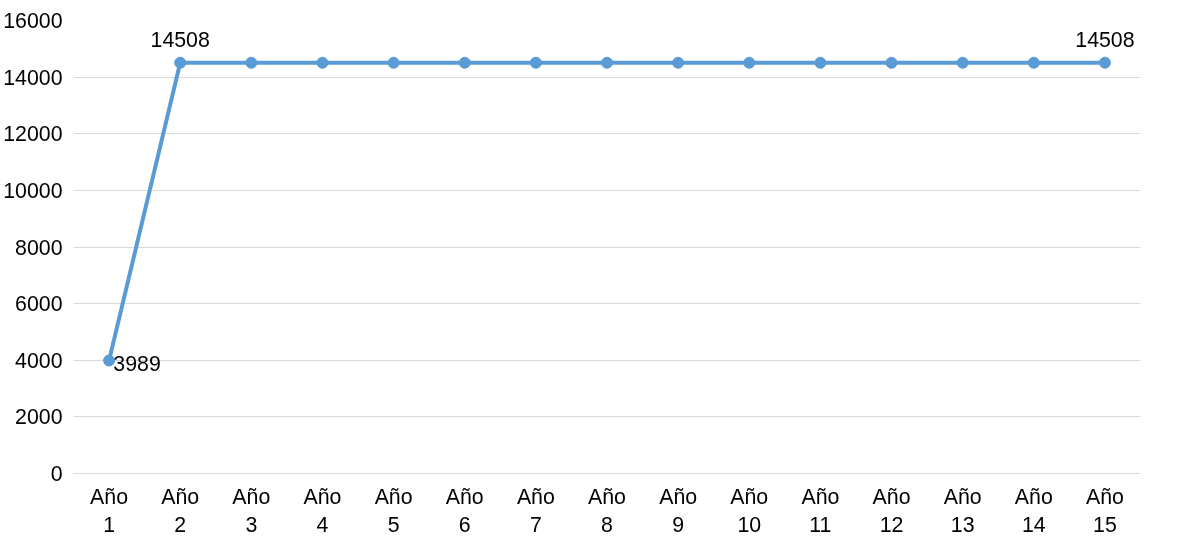 This screenshot has height=550, width=1180. What do you see at coordinates (820, 511) in the screenshot?
I see `x-tick-label: Año 11` at bounding box center [820, 511].